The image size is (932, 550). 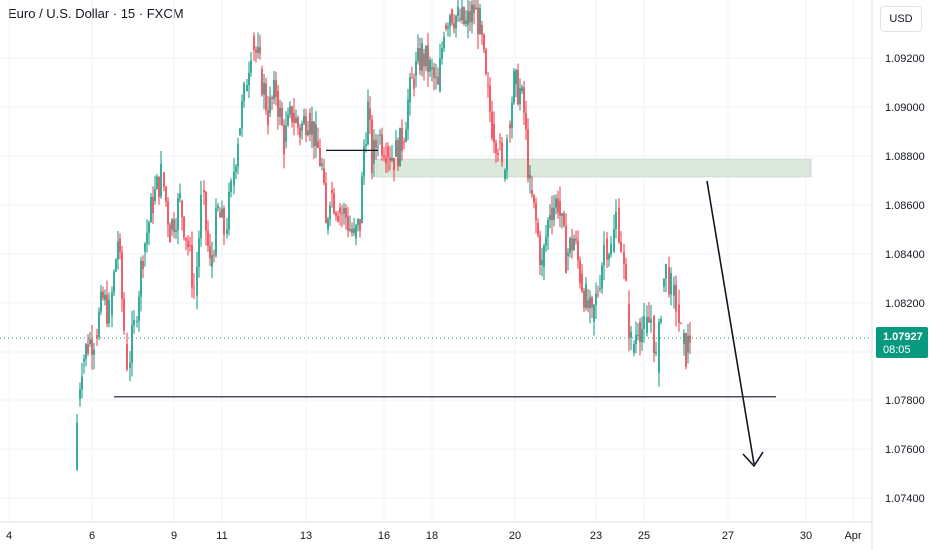 I want to click on price-tick-label: 1.08600, so click(x=905, y=206).